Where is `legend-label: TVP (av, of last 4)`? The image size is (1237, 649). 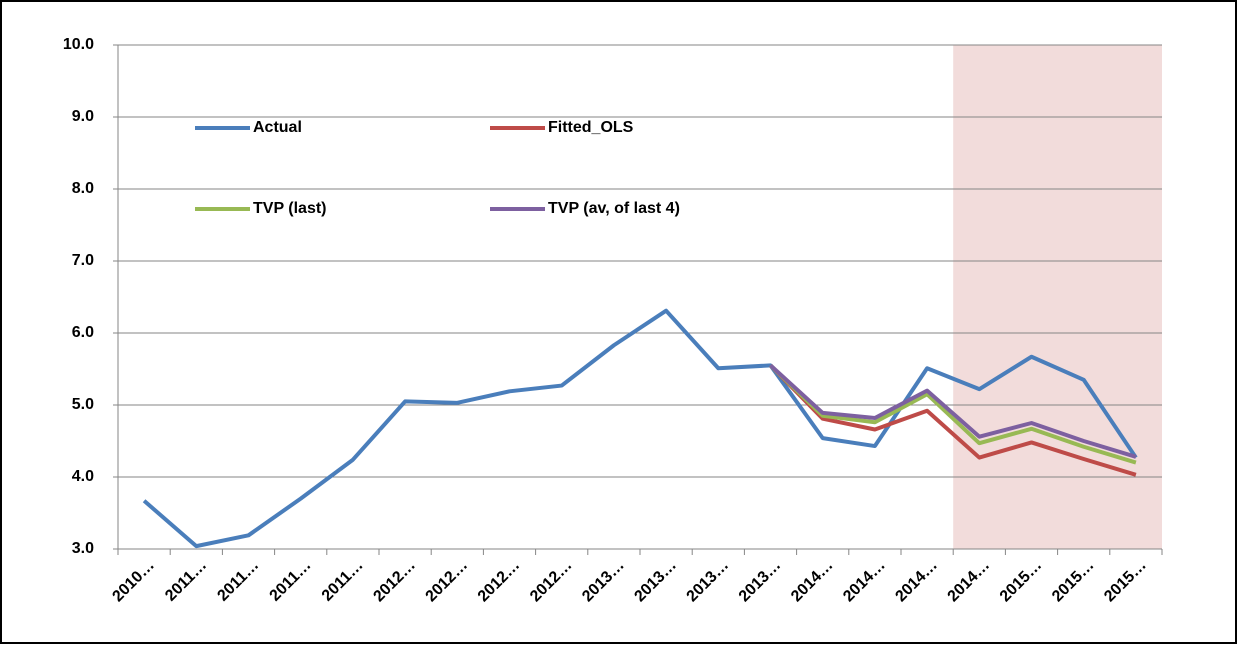
legend-label: TVP (av, of last 4) is located at coordinates (614, 208).